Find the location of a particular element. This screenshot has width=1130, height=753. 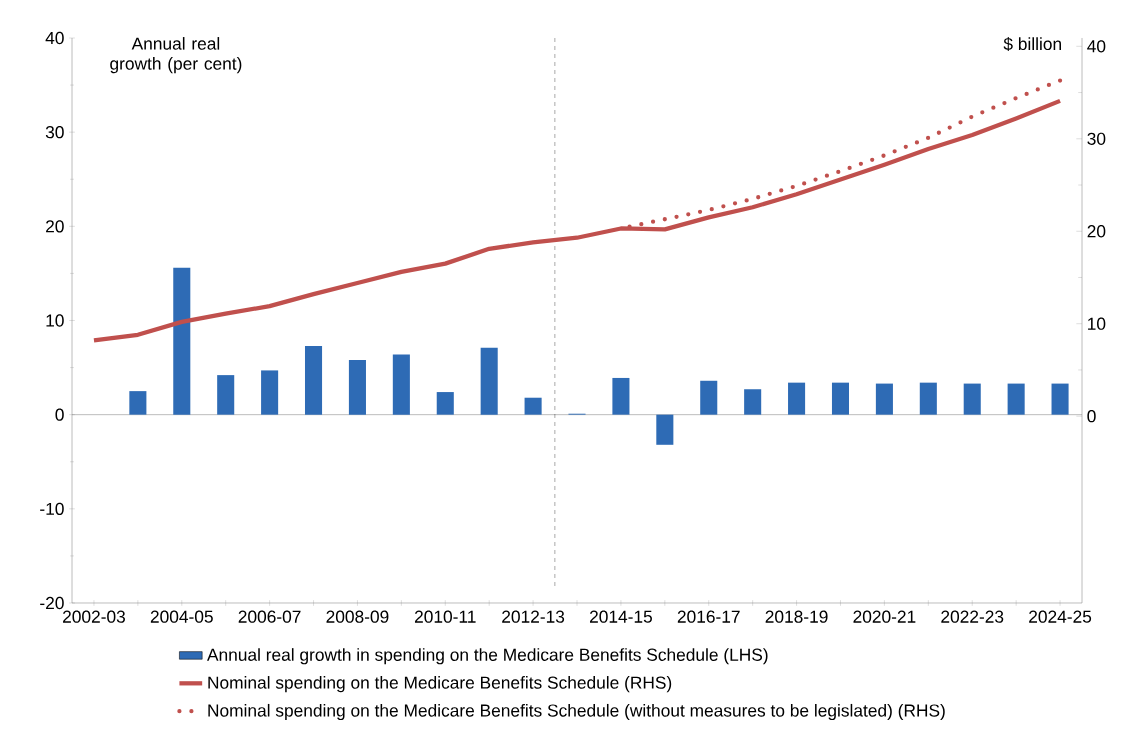

x-tick-label: 2012-13 is located at coordinates (533, 616).